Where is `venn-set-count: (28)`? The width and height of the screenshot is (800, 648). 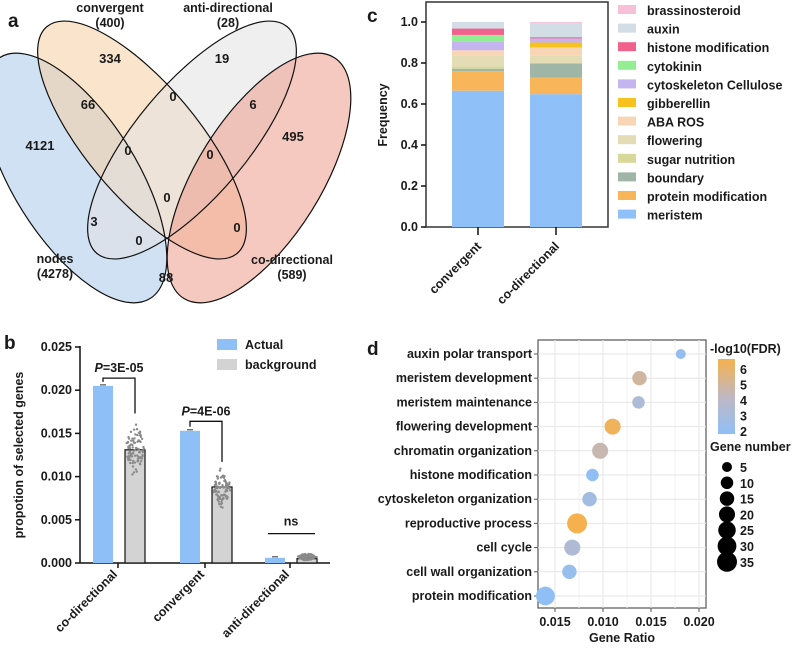
venn-set-count: (28) is located at coordinates (228, 23).